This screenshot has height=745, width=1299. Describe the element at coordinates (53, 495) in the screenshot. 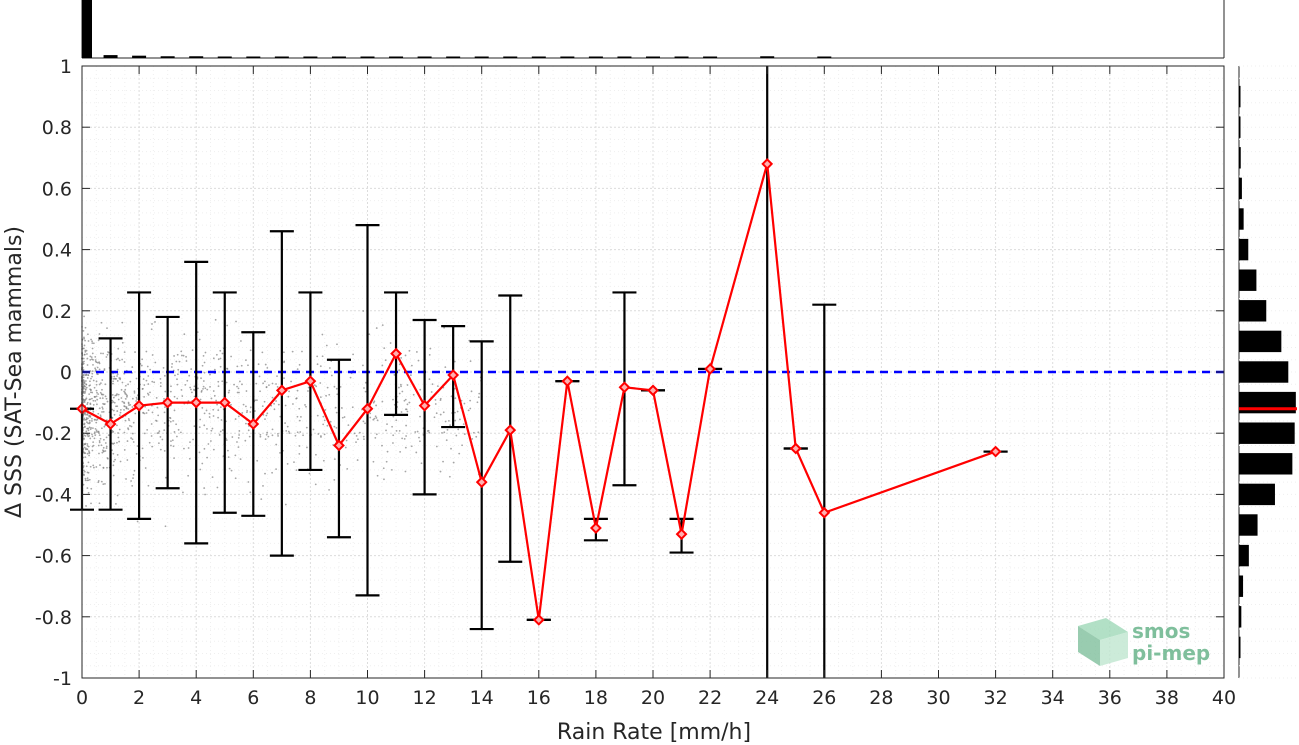

I see `y-tick-label: -0.4` at that location.